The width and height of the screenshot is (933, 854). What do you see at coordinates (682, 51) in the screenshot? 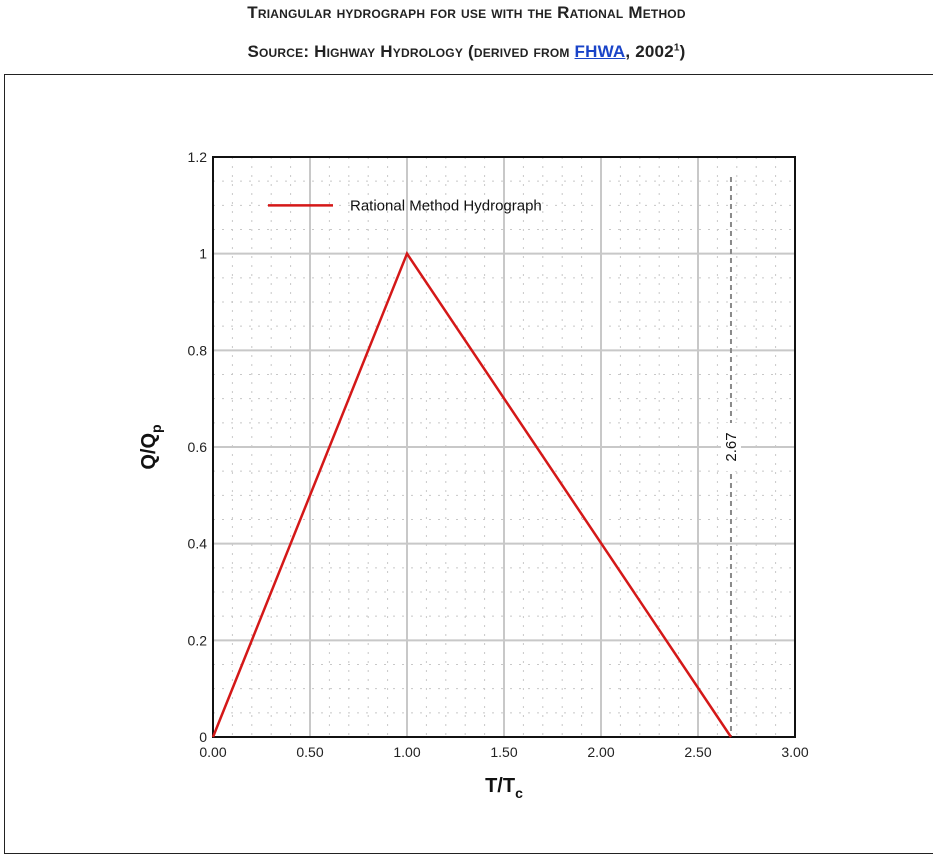
I see `source-close: )` at bounding box center [682, 51].